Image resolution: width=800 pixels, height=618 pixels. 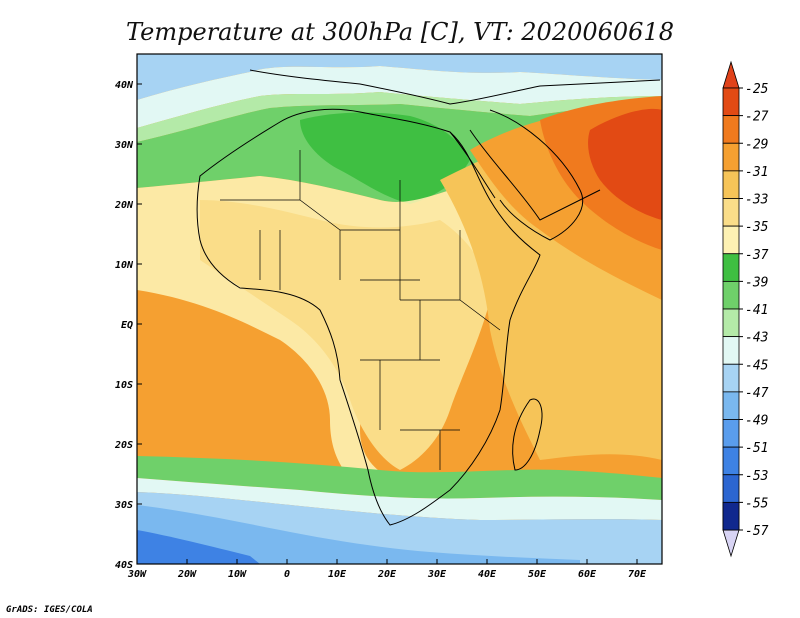 I want to click on y-tick-label: 10S, so click(x=124, y=385).